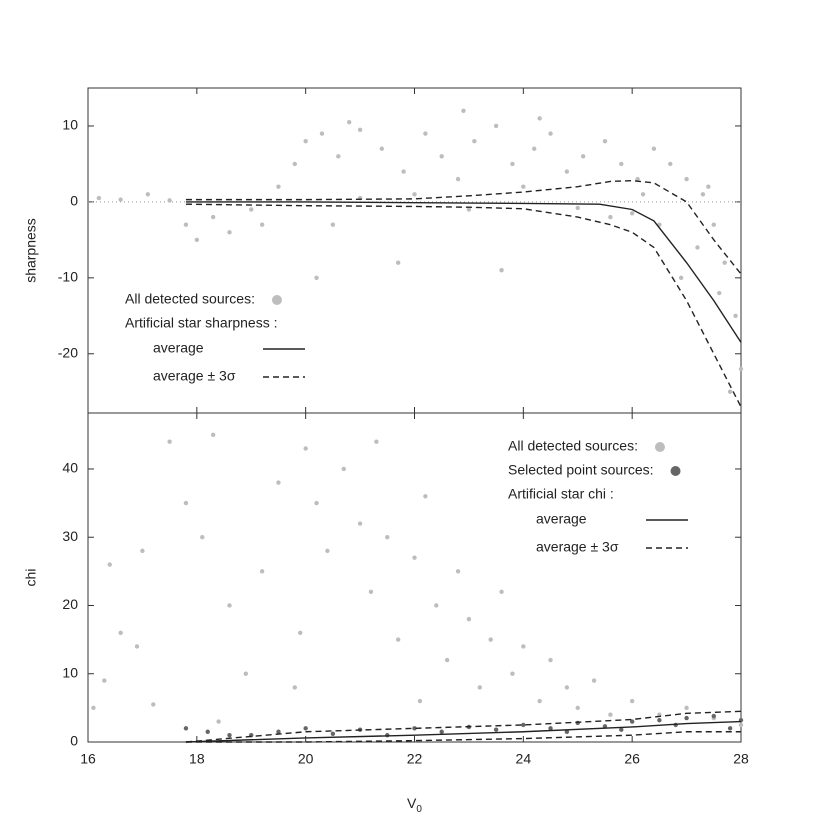  I want to click on legend-title: Artificial star sharpness :, so click(201, 323).